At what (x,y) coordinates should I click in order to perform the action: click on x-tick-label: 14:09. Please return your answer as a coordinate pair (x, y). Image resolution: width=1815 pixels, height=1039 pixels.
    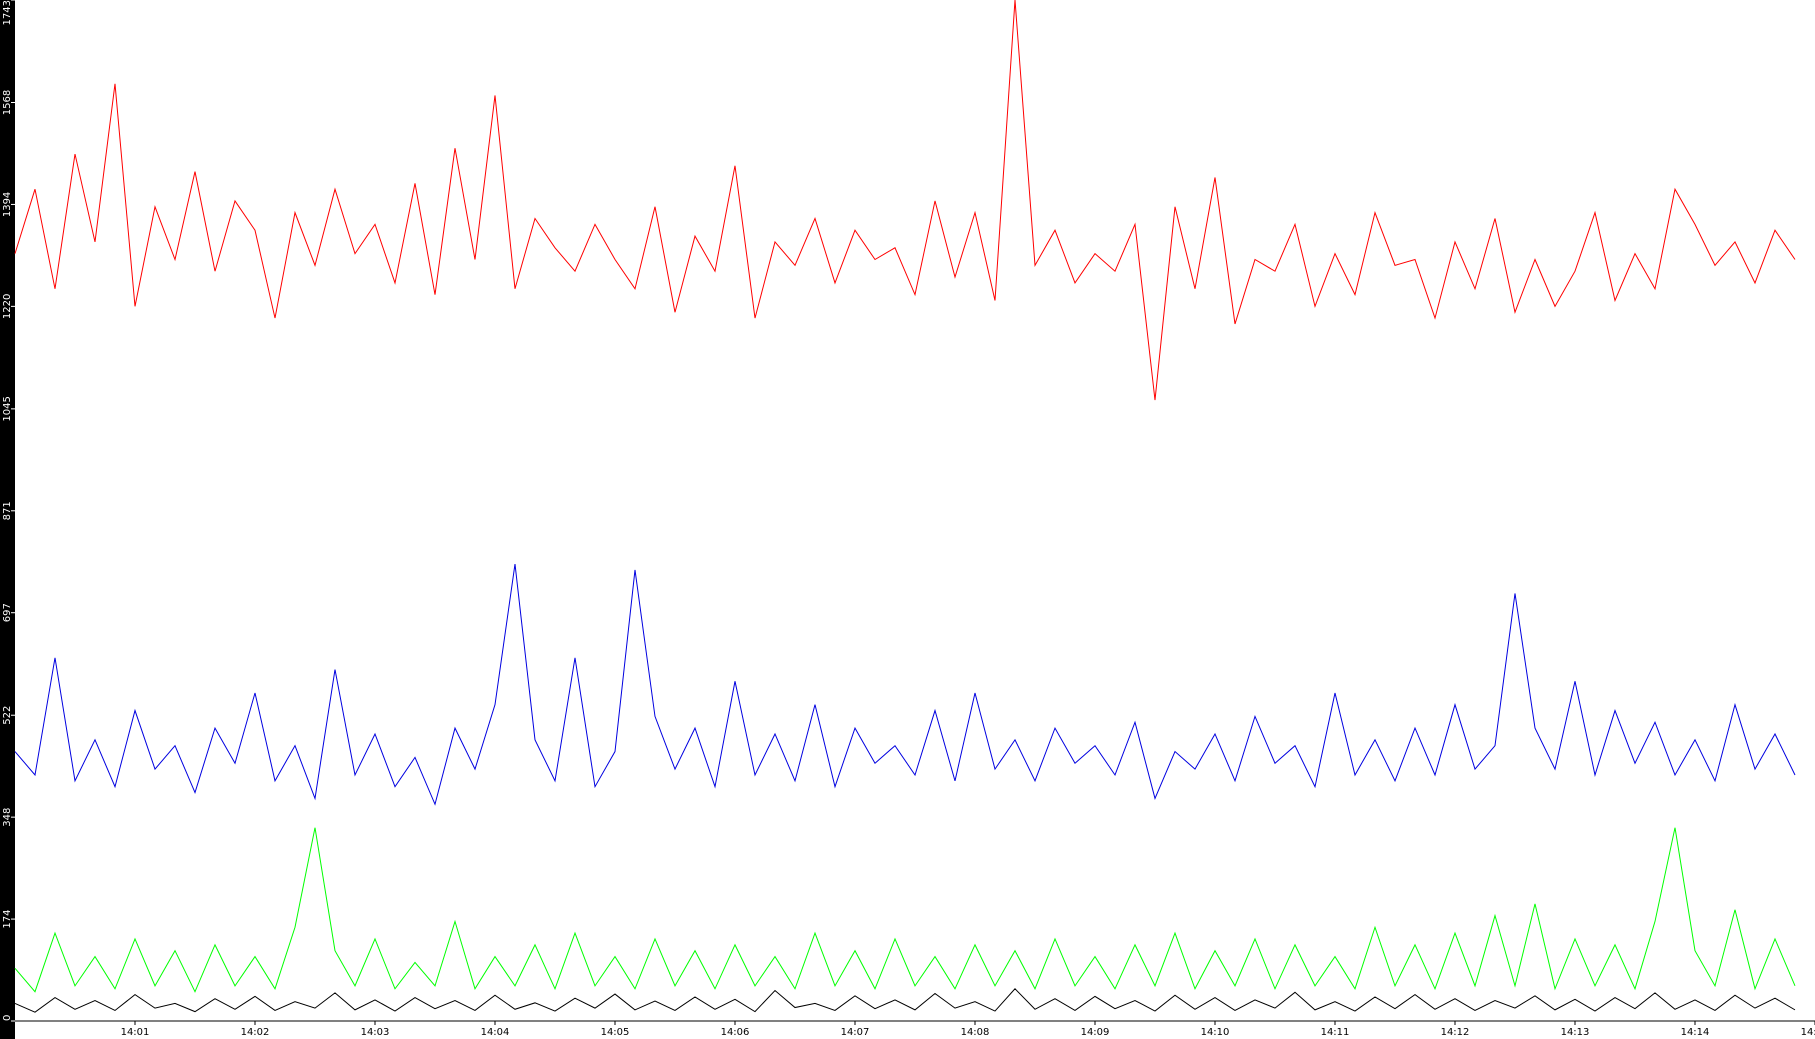
    Looking at the image, I should click on (1095, 1032).